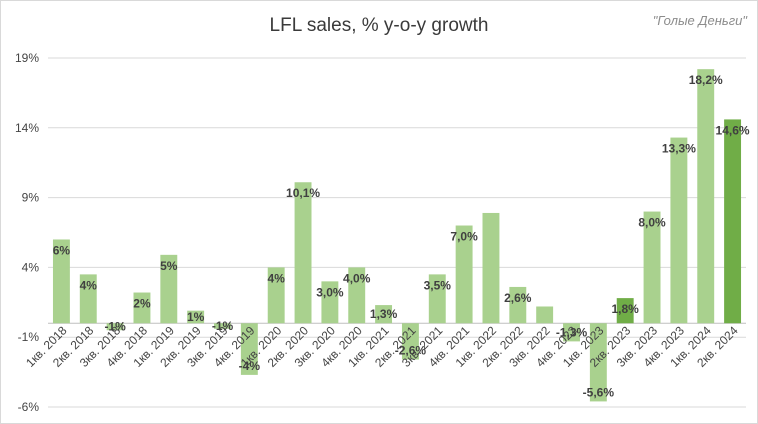 Image resolution: width=758 pixels, height=424 pixels. I want to click on data-label: 14,6%, so click(733, 130).